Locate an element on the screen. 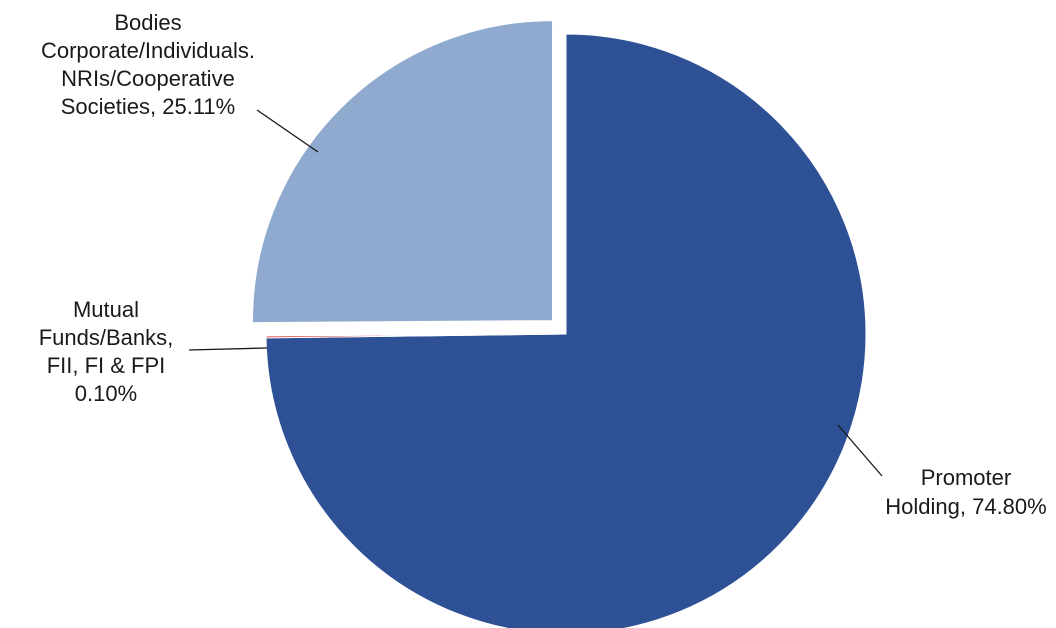 This screenshot has height=628, width=1056. data-label-line: Bodies is located at coordinates (147, 22).